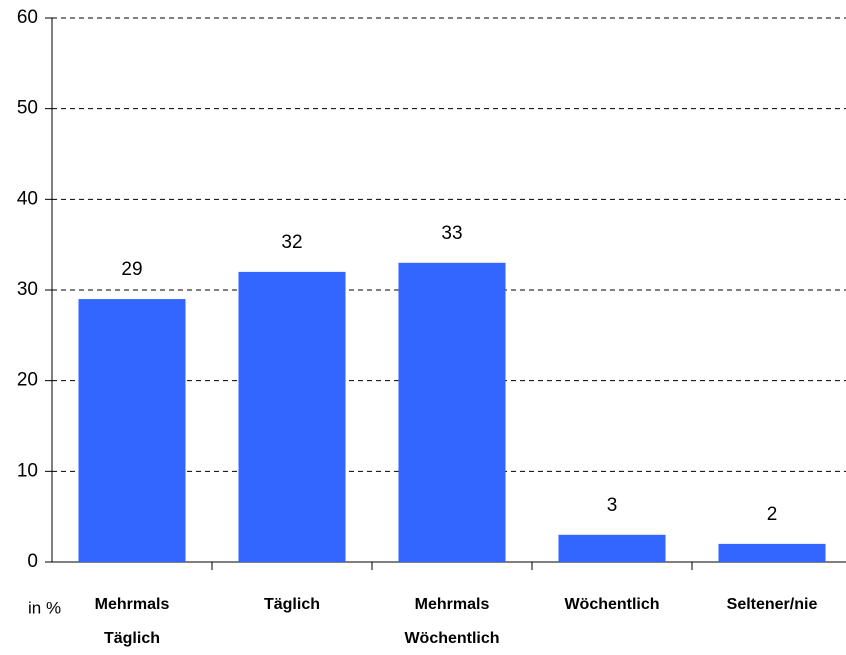  What do you see at coordinates (44, 607) in the screenshot?
I see `y-axis-label: in %` at bounding box center [44, 607].